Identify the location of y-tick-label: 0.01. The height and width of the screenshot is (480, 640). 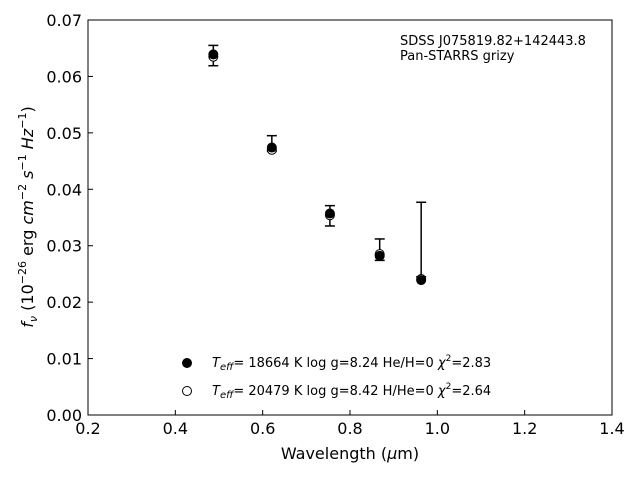
(64, 359).